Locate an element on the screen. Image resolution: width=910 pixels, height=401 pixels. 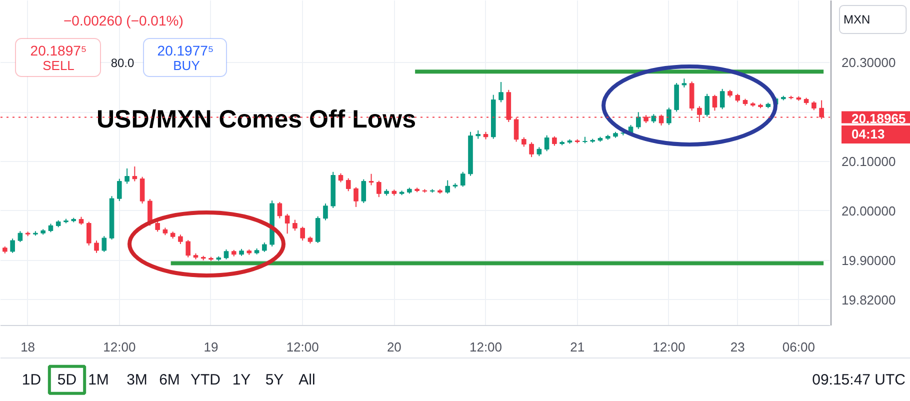
text: MXN is located at coordinates (857, 19).